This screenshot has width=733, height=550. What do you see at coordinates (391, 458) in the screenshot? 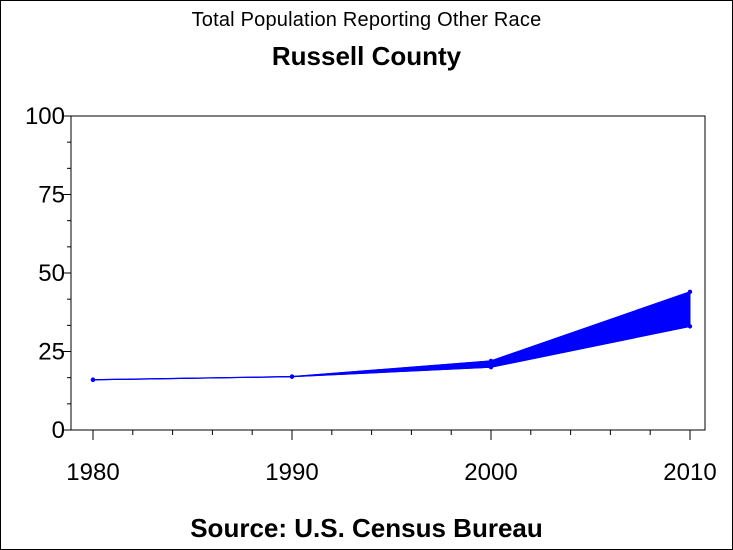
I see `x-axis: 1980 1990 2000 2010` at bounding box center [391, 458].